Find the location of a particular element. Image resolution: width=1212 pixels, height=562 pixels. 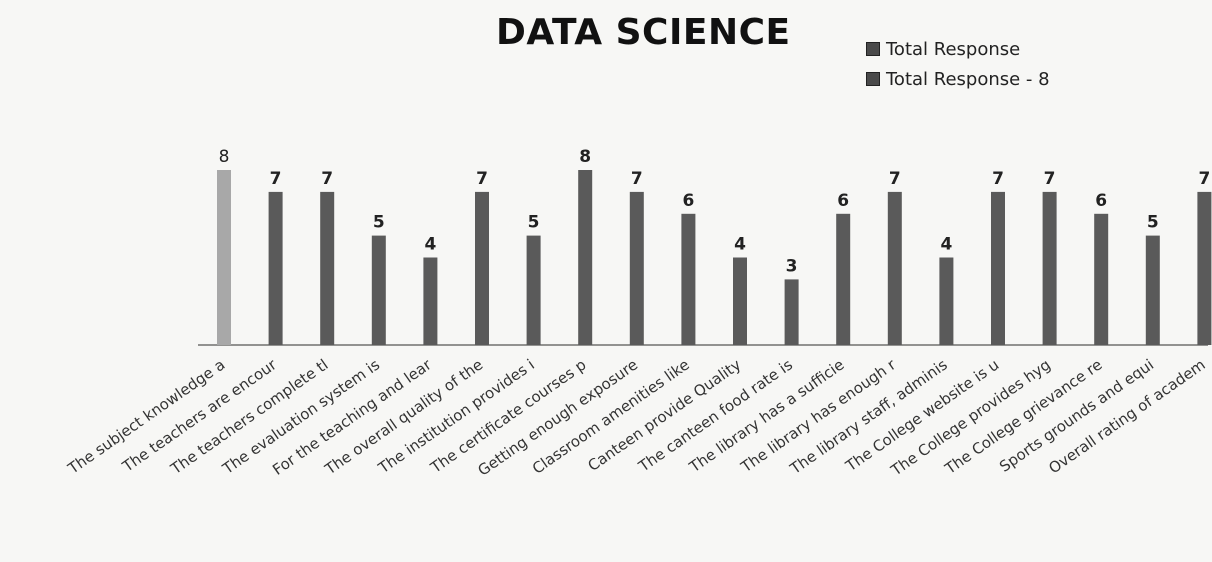

legend-item-2: Total Response - 8 is located at coordinates (958, 79).